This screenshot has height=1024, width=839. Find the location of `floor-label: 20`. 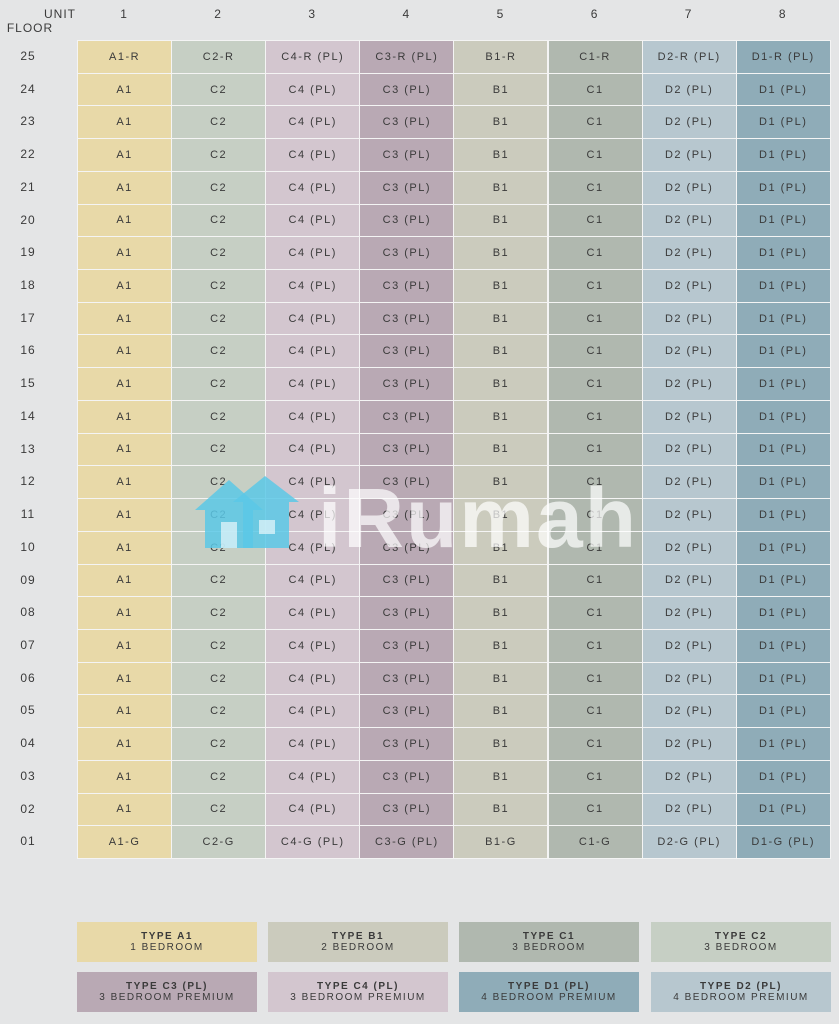

floor-label: 20 is located at coordinates (28, 219).